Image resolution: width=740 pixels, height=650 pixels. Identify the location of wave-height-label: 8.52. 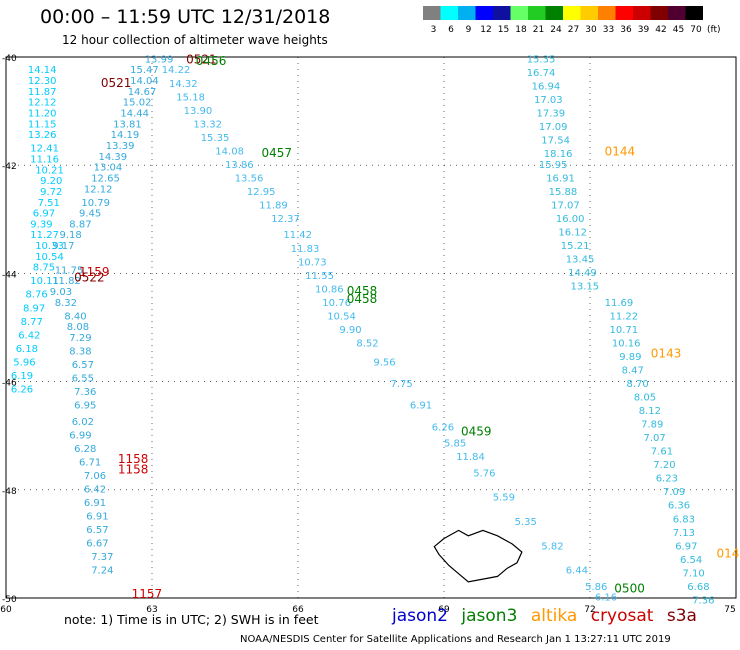
(367, 343).